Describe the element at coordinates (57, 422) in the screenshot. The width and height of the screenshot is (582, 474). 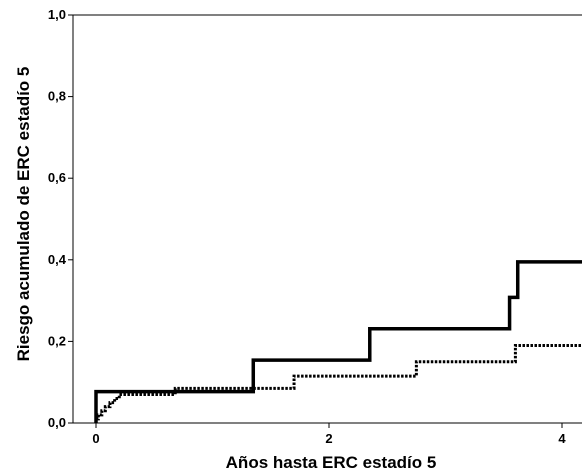
I see `y-tick-label: 0,0` at that location.